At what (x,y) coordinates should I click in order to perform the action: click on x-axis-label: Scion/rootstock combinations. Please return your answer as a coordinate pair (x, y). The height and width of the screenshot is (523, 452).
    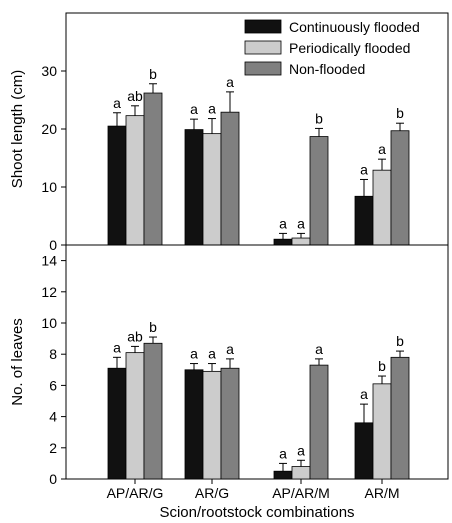
    Looking at the image, I should click on (256, 512).